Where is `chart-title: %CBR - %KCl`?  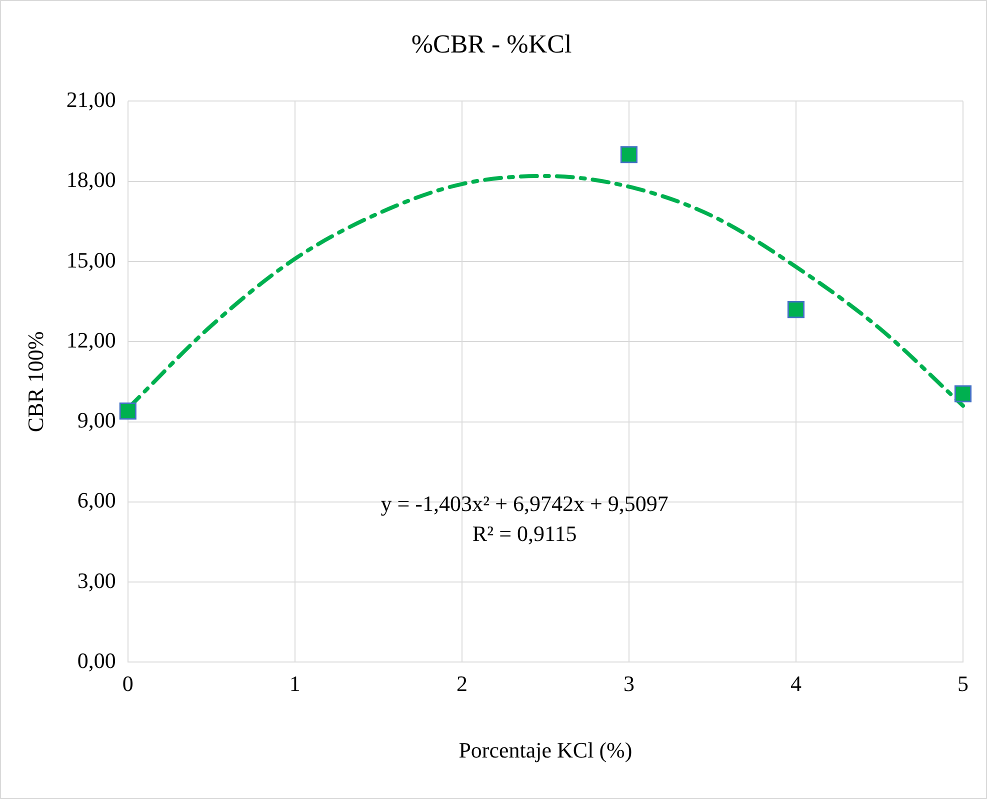
chart-title: %CBR - %KCl is located at coordinates (491, 43).